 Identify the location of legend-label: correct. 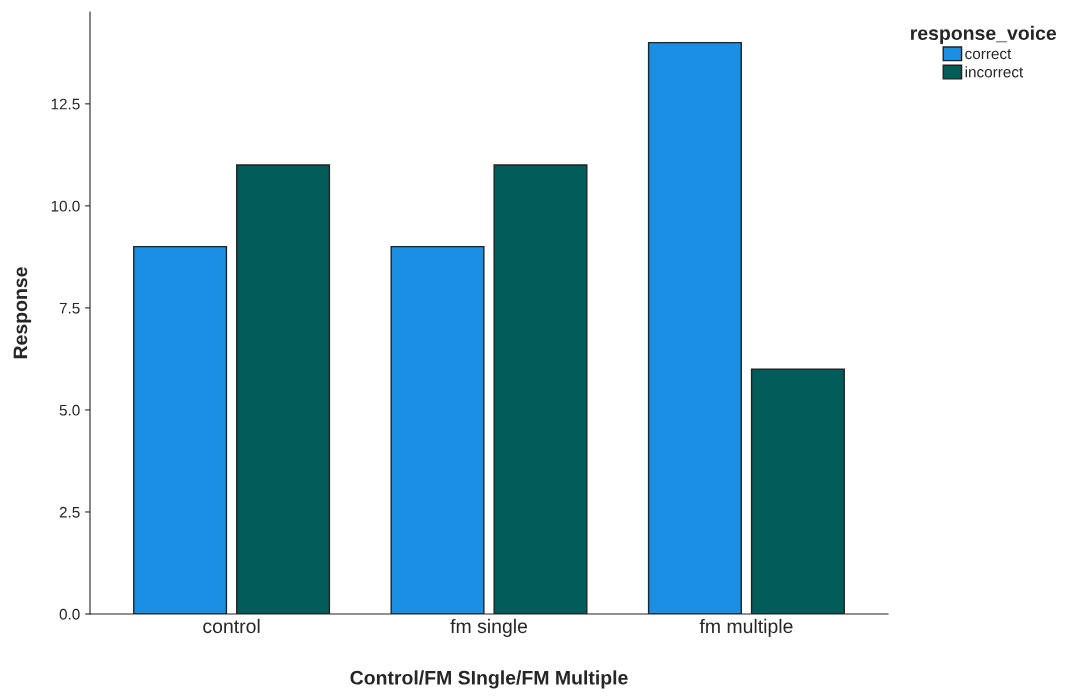
(988, 54).